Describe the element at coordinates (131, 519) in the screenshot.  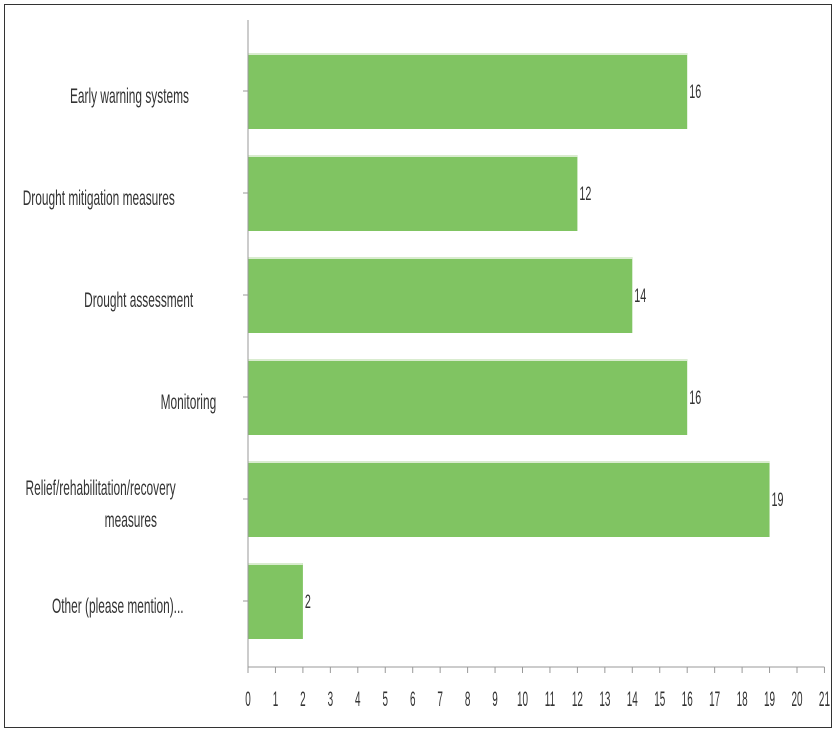
I see `category-label: measures` at that location.